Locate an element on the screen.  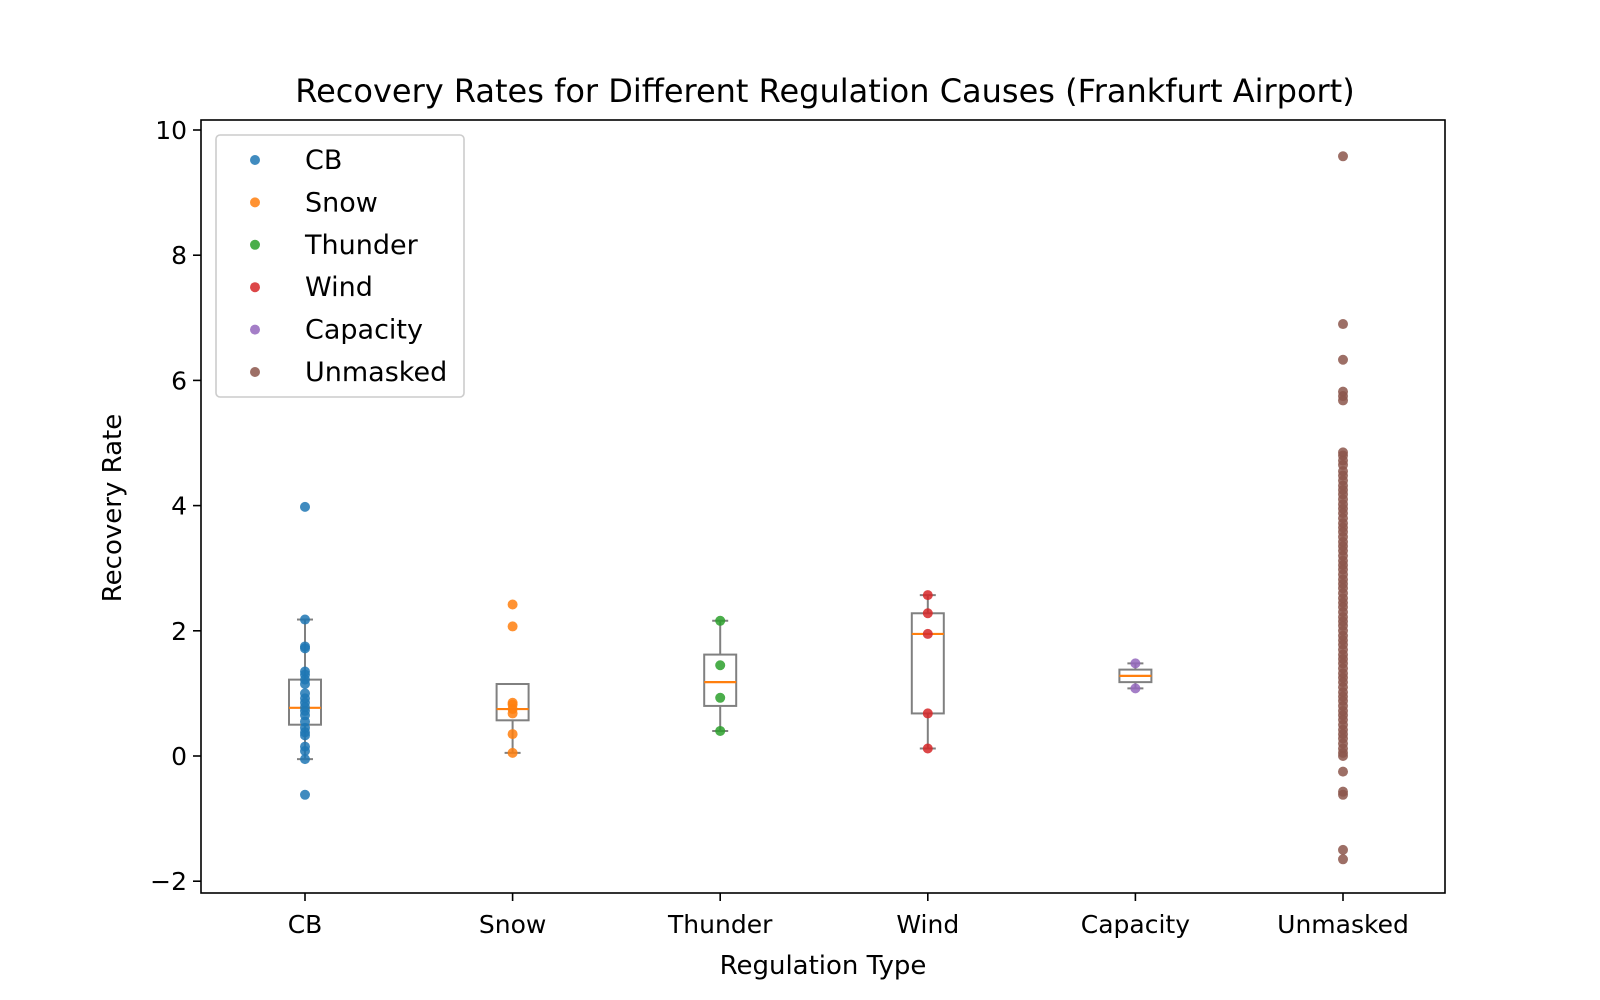
y-tick-label: 6 is located at coordinates (179, 380).